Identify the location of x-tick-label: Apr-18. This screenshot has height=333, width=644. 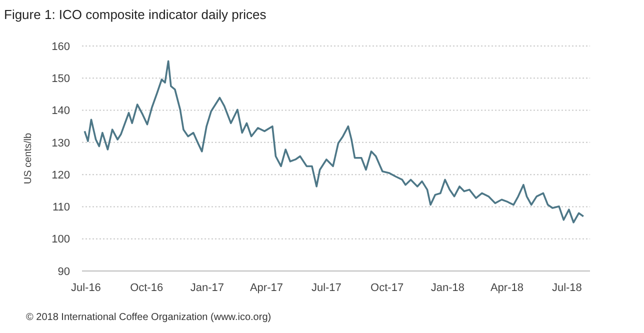
(507, 288).